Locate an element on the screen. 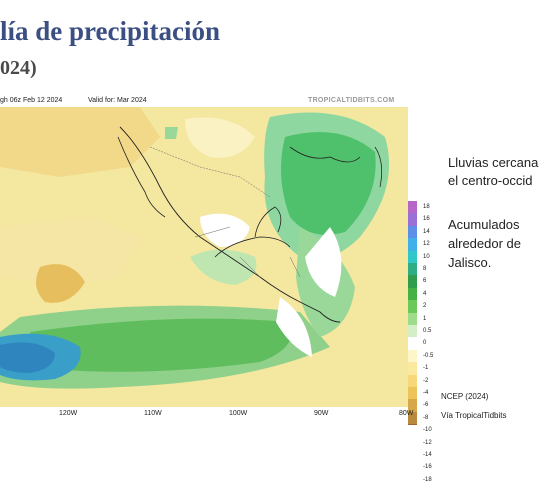  colorbar-tick-label: -12 is located at coordinates (427, 442).